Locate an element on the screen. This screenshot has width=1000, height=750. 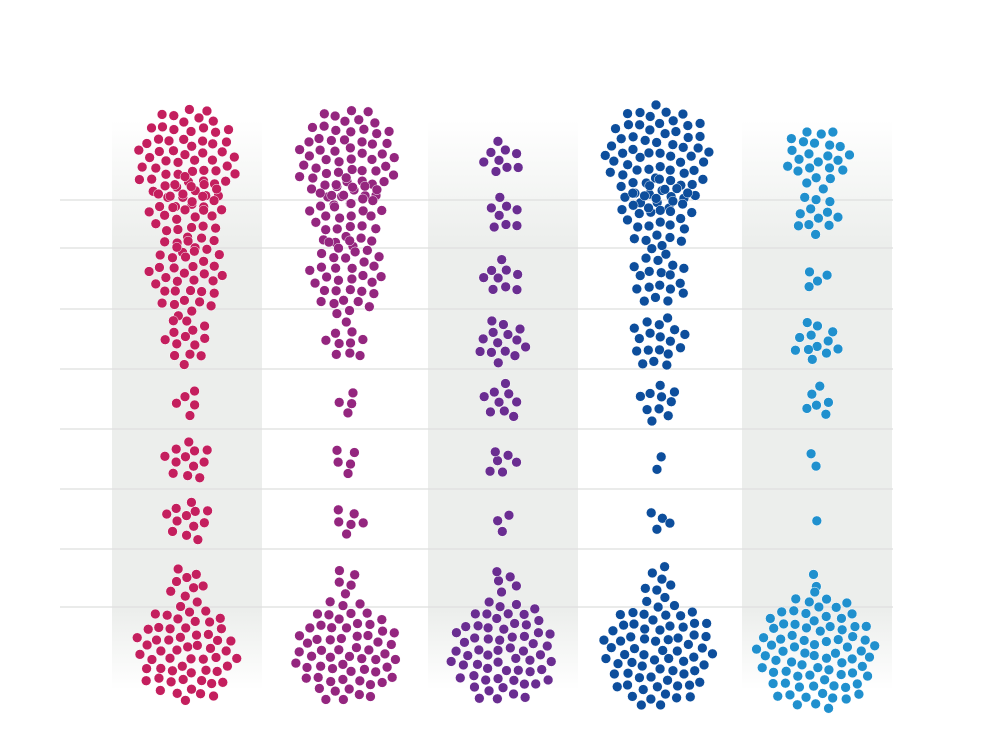
cluster-col3-row7 is located at coordinates (503, 523).